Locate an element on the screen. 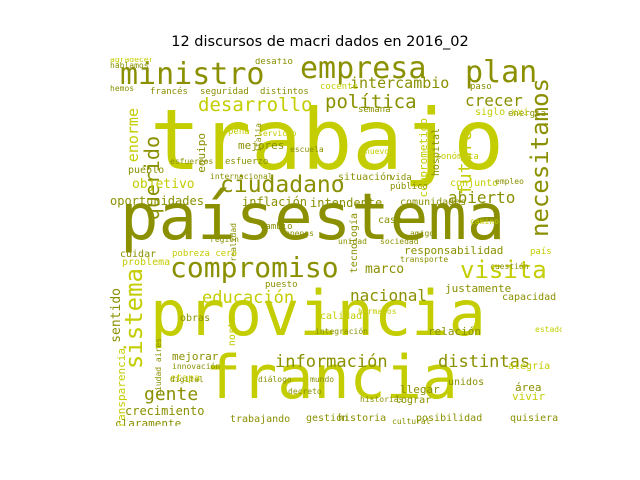 Image resolution: width=640 pixels, height=480 pixels. word-73: paso is located at coordinates (481, 87).